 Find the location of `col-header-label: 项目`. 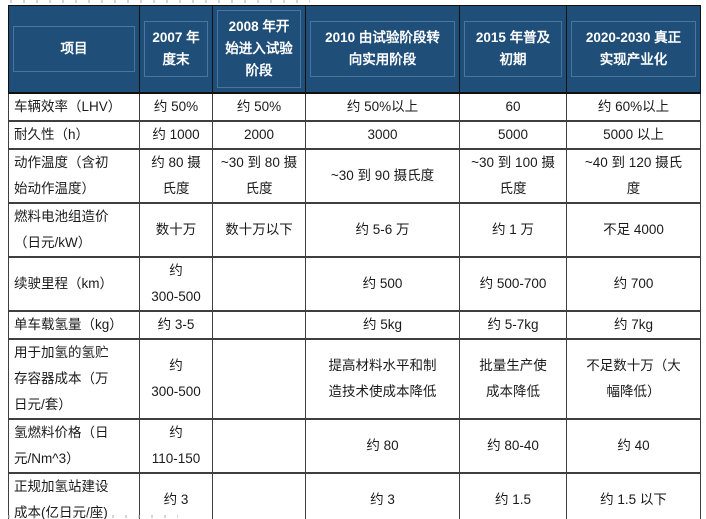

col-header-label: 项目 is located at coordinates (74, 48).